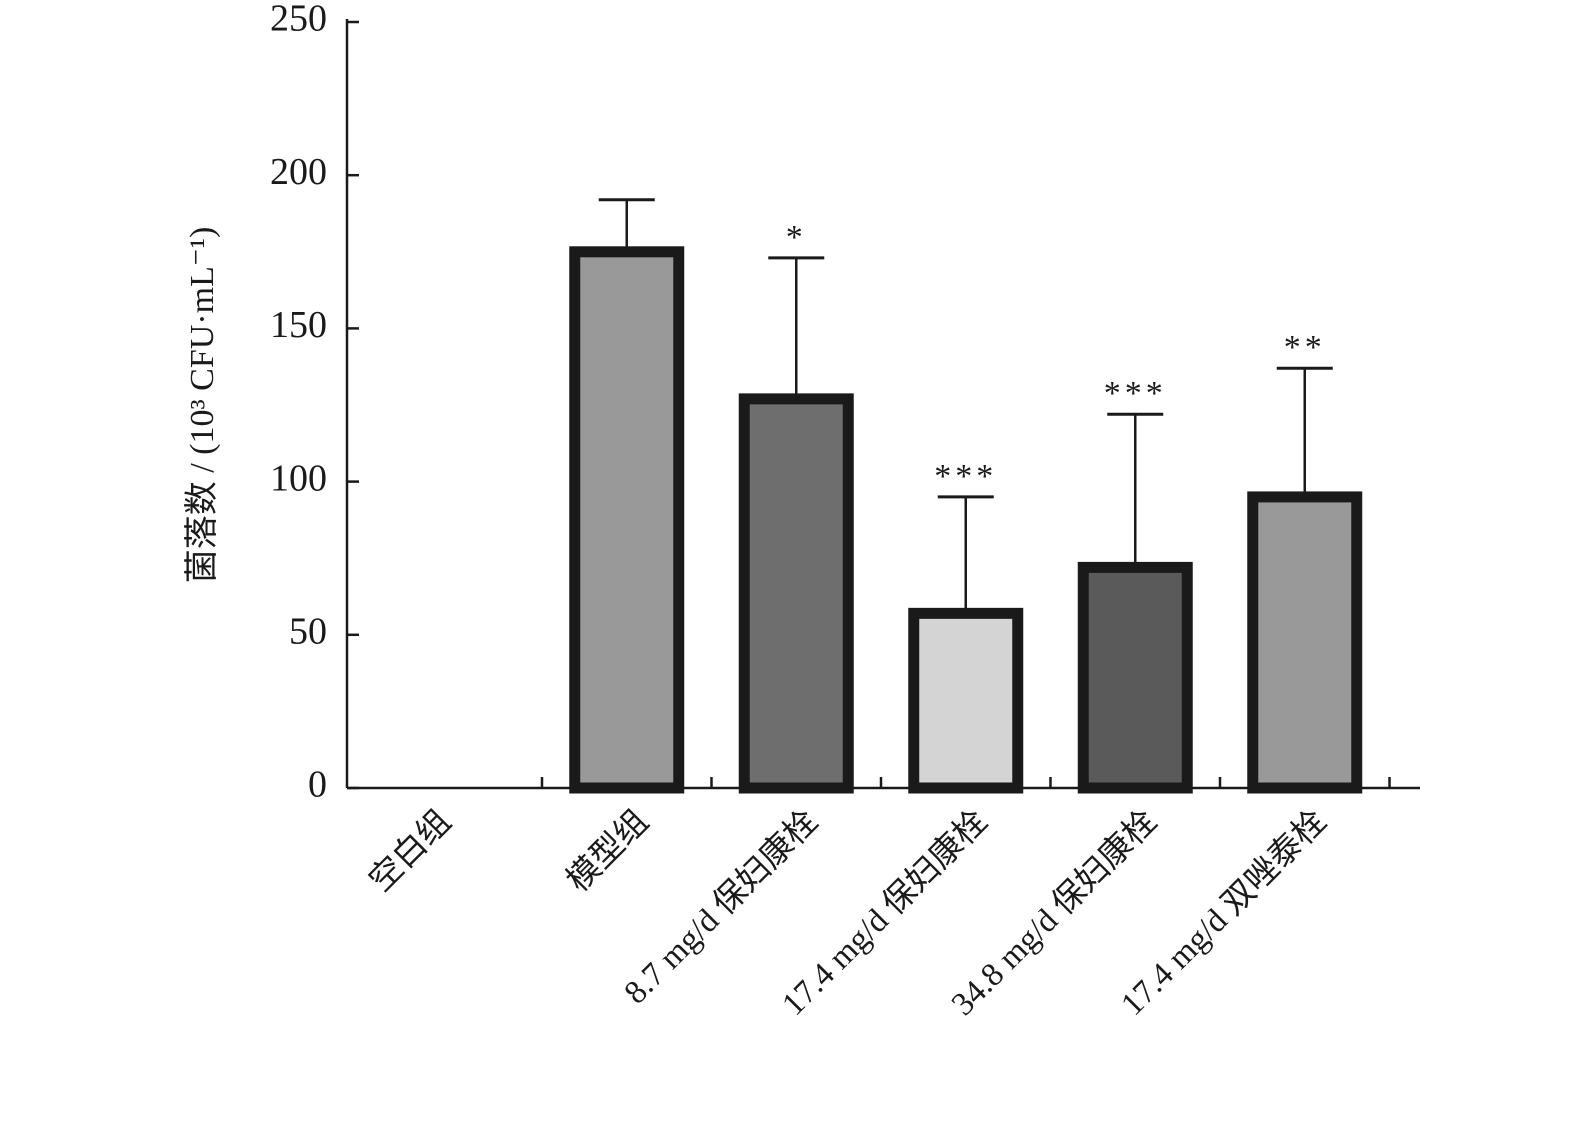 This screenshot has height=1126, width=1575. What do you see at coordinates (608, 851) in the screenshot?
I see `x-tick-label: 模型组` at bounding box center [608, 851].